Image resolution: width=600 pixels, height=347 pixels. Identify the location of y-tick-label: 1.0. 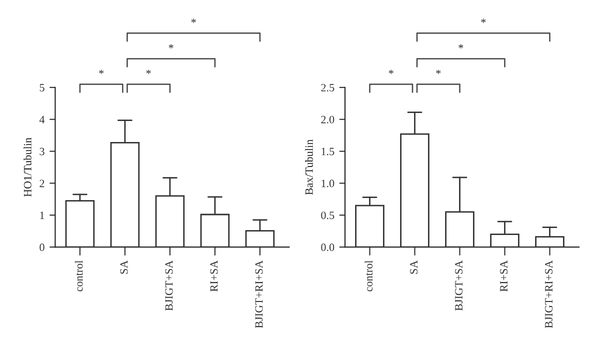
(328, 184).